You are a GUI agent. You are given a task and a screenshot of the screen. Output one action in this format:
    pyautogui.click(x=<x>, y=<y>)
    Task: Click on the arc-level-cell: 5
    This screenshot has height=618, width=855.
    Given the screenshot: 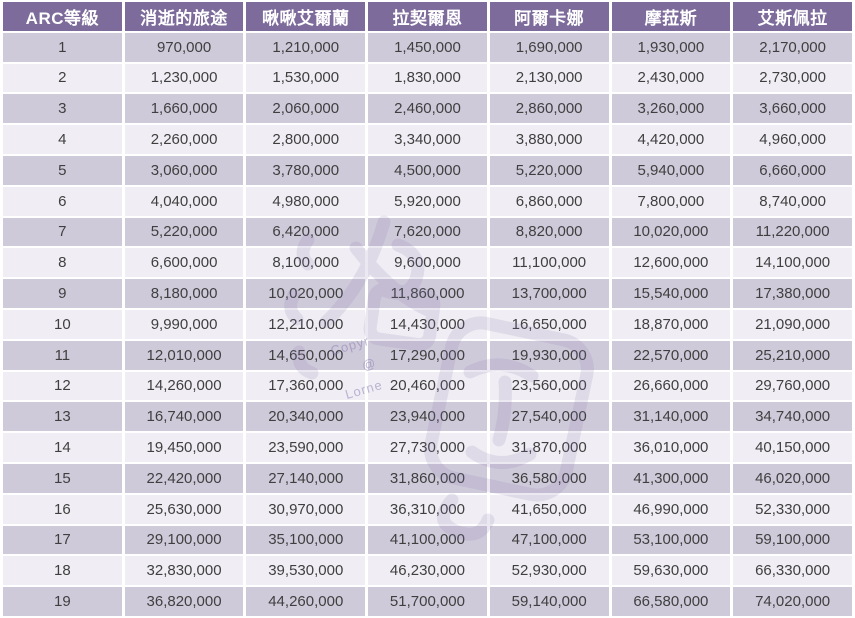 What is the action you would take?
    pyautogui.click(x=62, y=170)
    